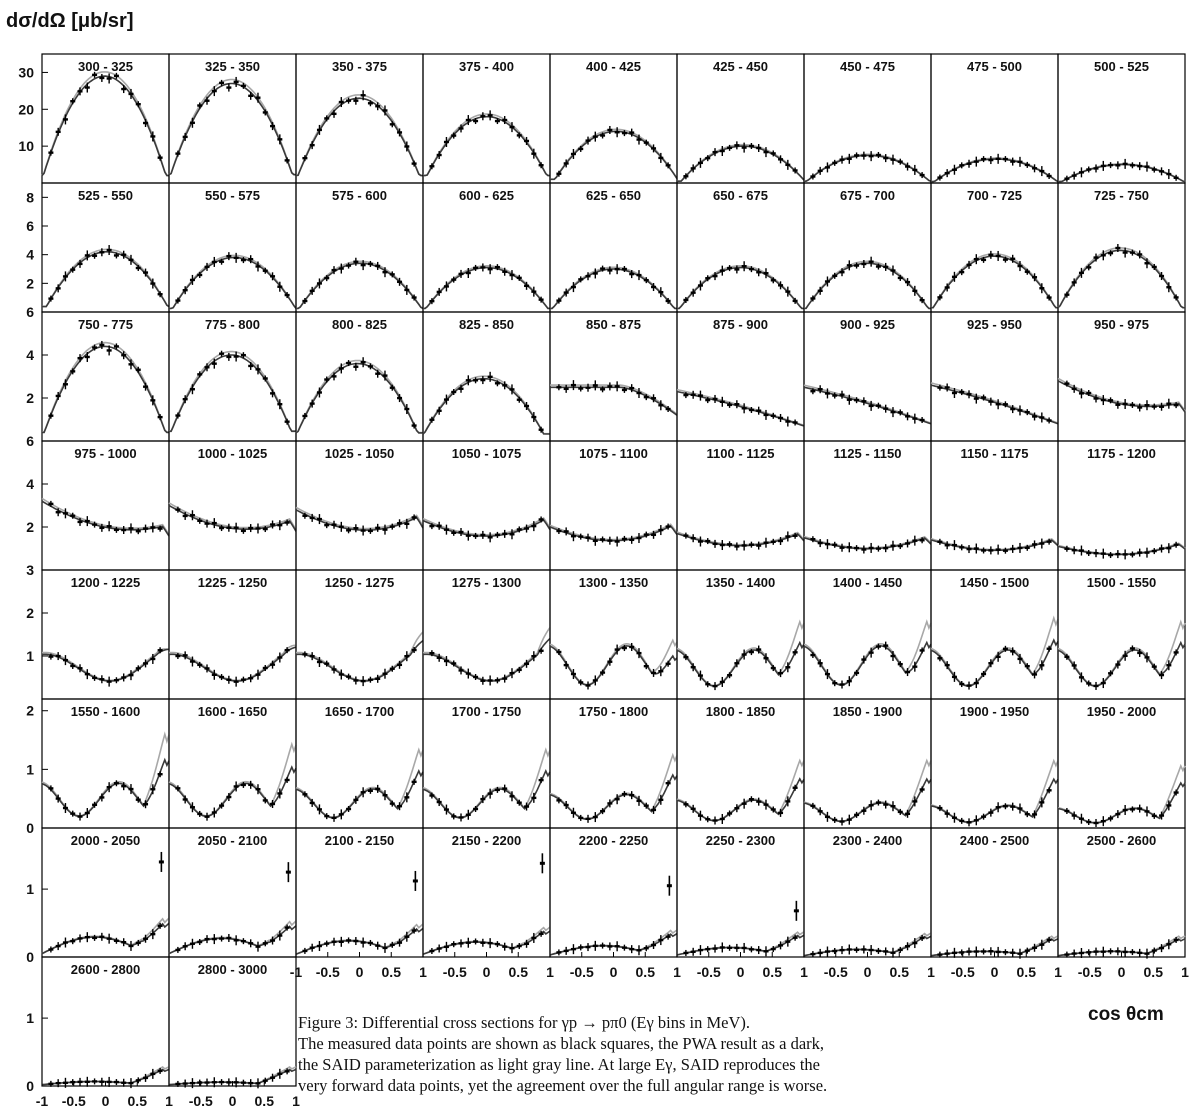 This screenshot has height=1119, width=1196. Describe the element at coordinates (232, 453) in the screenshot. I see `panel-label: 1000 - 1025` at that location.